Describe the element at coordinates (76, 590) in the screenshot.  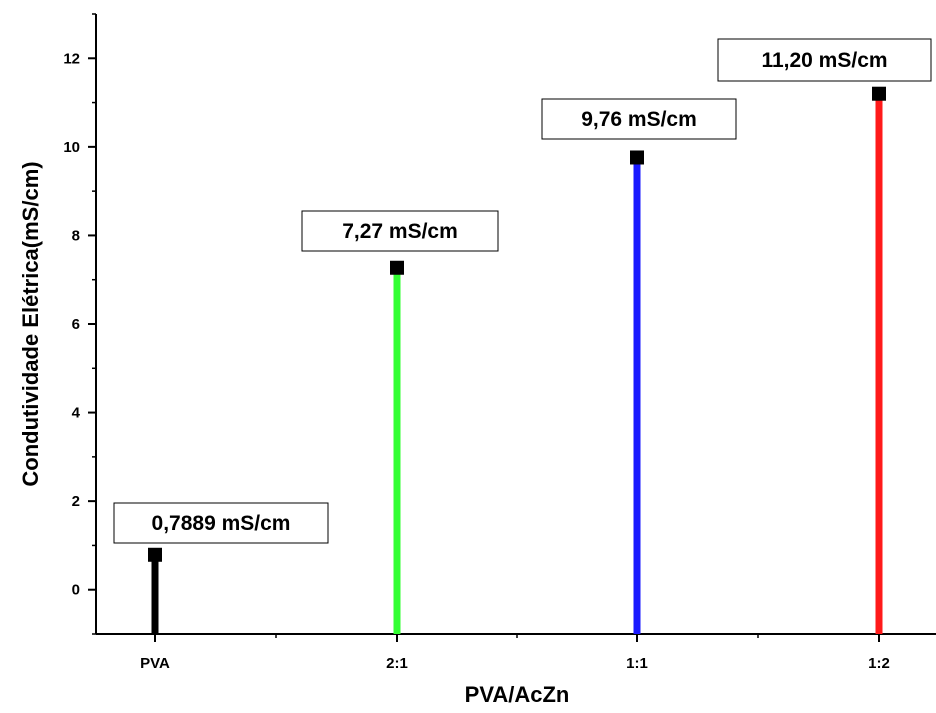
I see `y-tick-label: 0` at that location.